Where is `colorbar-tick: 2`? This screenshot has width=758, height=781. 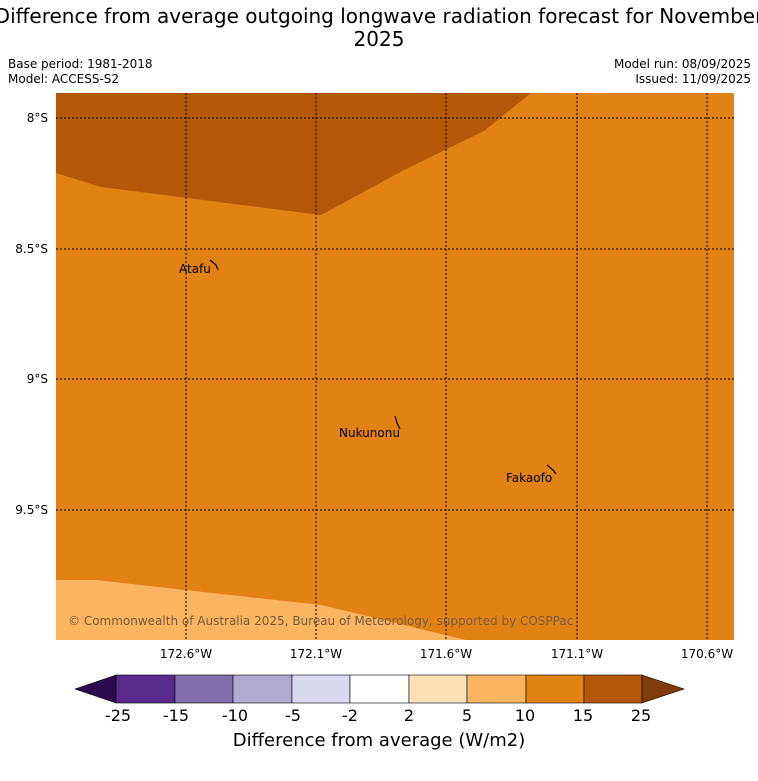
colorbar-tick: 2 is located at coordinates (409, 715).